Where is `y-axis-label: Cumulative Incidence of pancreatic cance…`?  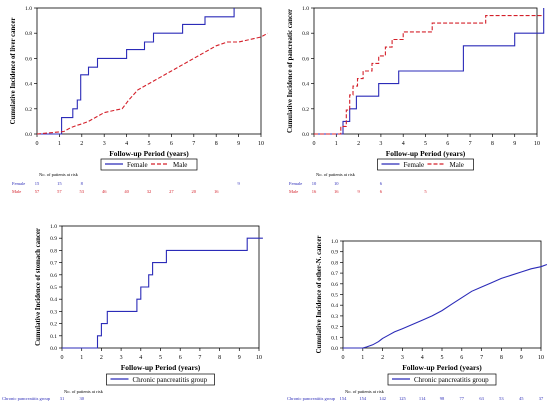 y-axis-label: Cumulative Incidence of pancreatic cance… is located at coordinates (290, 71).